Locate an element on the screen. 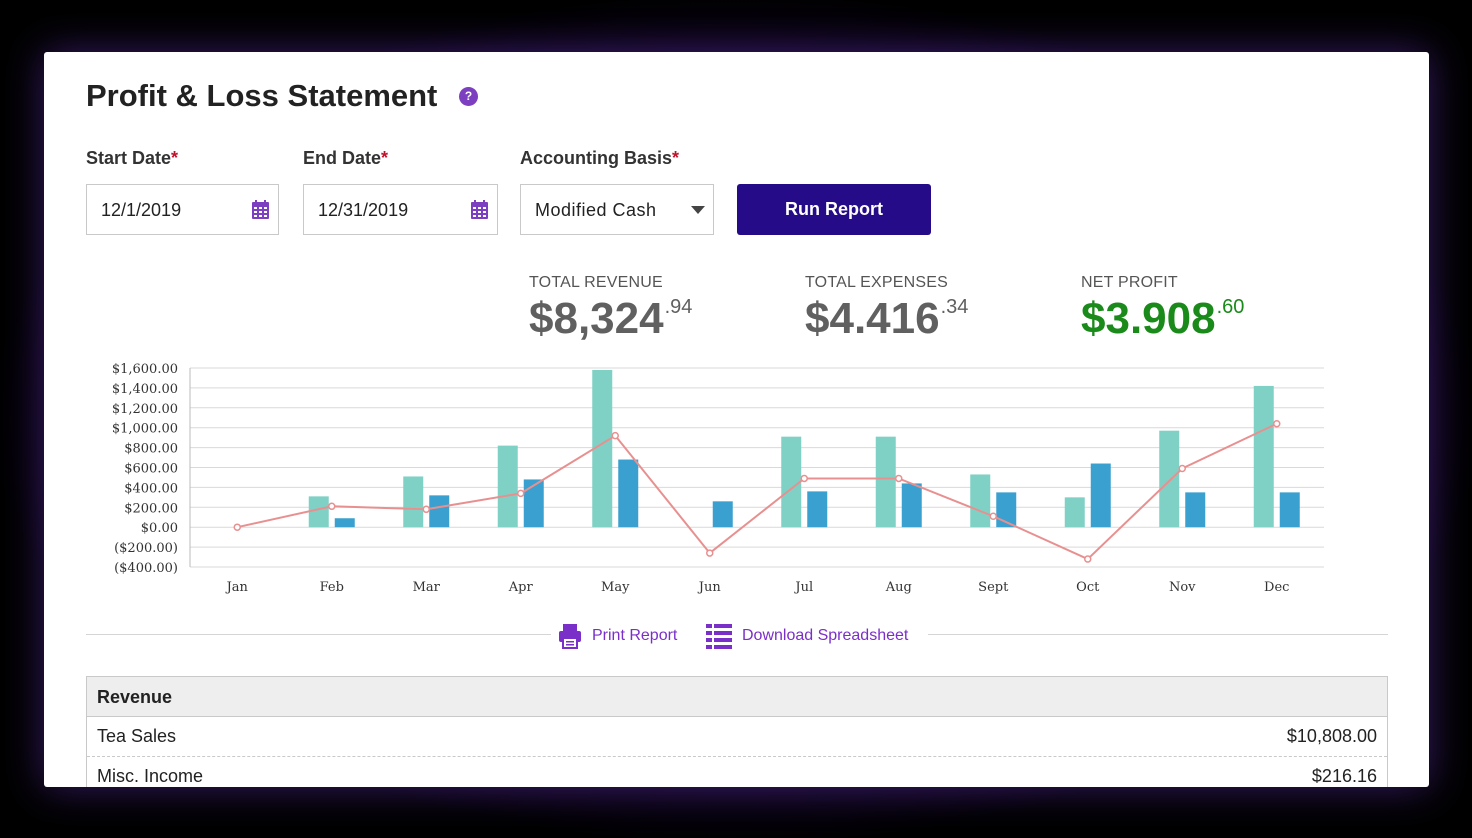 This screenshot has width=1472, height=838. x-tick-label: Jun is located at coordinates (709, 587).